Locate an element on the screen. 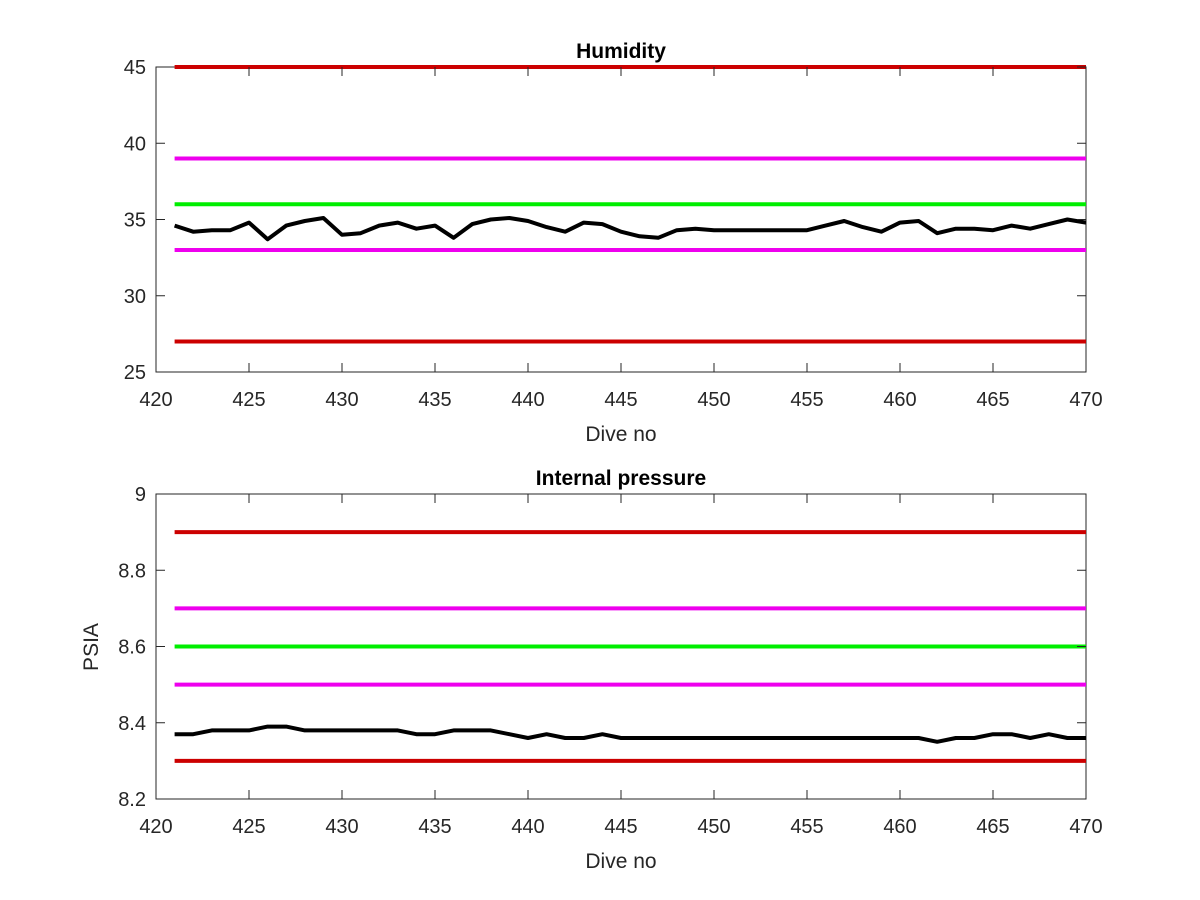 The image size is (1200, 900). humidity-x-tick-label: 445 is located at coordinates (620, 400).